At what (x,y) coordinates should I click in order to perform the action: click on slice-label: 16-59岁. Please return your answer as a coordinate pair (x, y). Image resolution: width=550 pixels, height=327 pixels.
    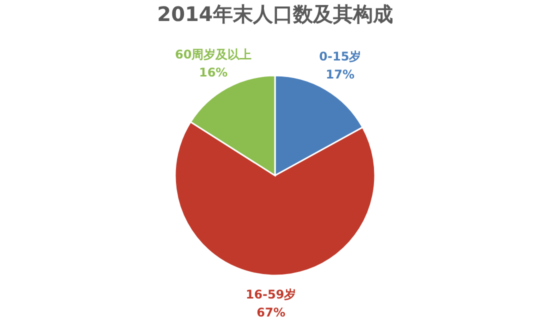
    Looking at the image, I should click on (271, 294).